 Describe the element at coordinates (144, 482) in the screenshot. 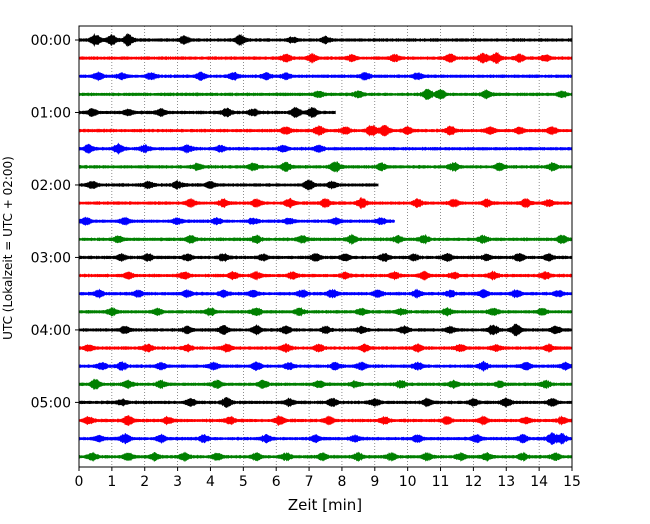

I see `x-tick-label: 2` at that location.